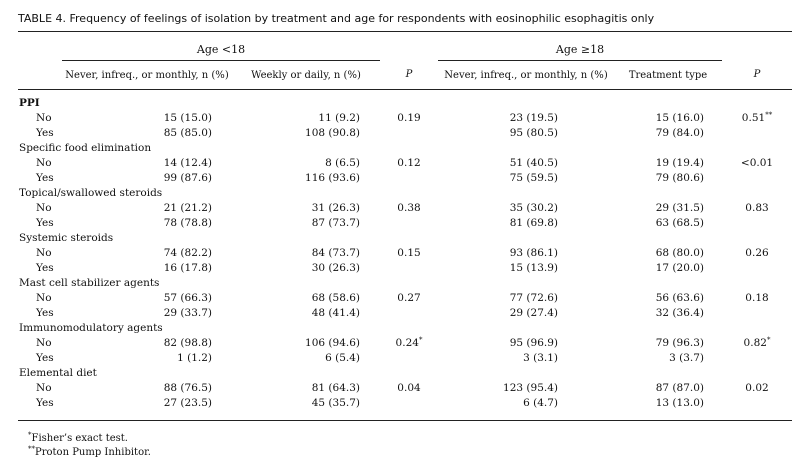 This screenshot has width=810, height=471. Describe the element at coordinates (679, 163) in the screenshot. I see `cell-treatment-type: 19 (19.4)` at that location.